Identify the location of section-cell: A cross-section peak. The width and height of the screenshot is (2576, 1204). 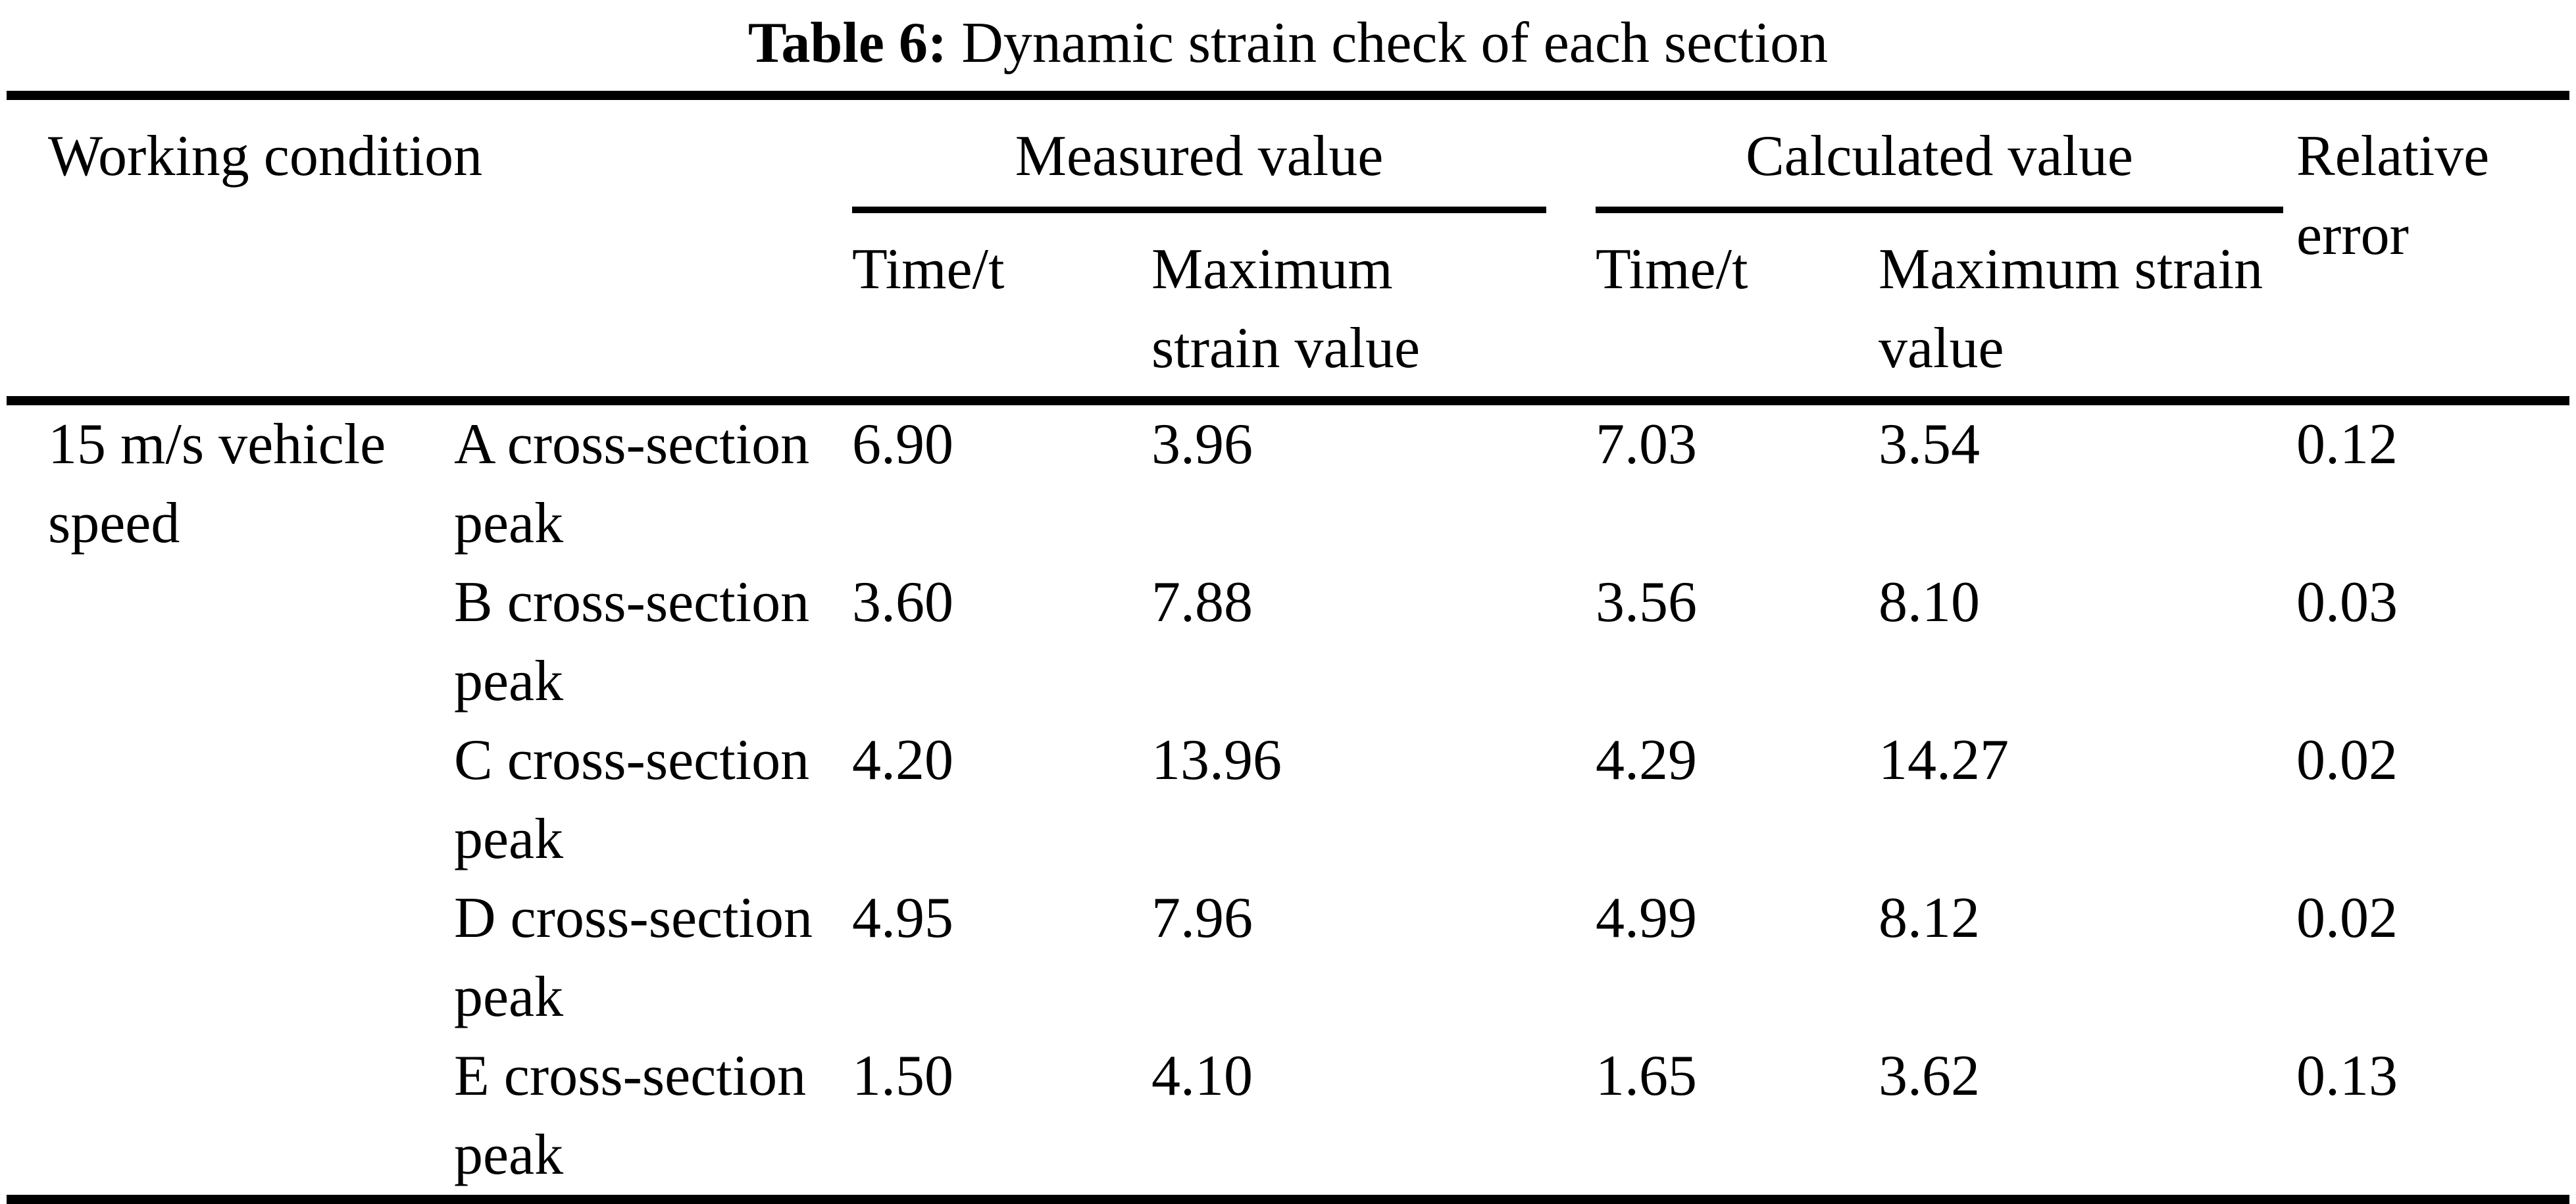
(632, 484).